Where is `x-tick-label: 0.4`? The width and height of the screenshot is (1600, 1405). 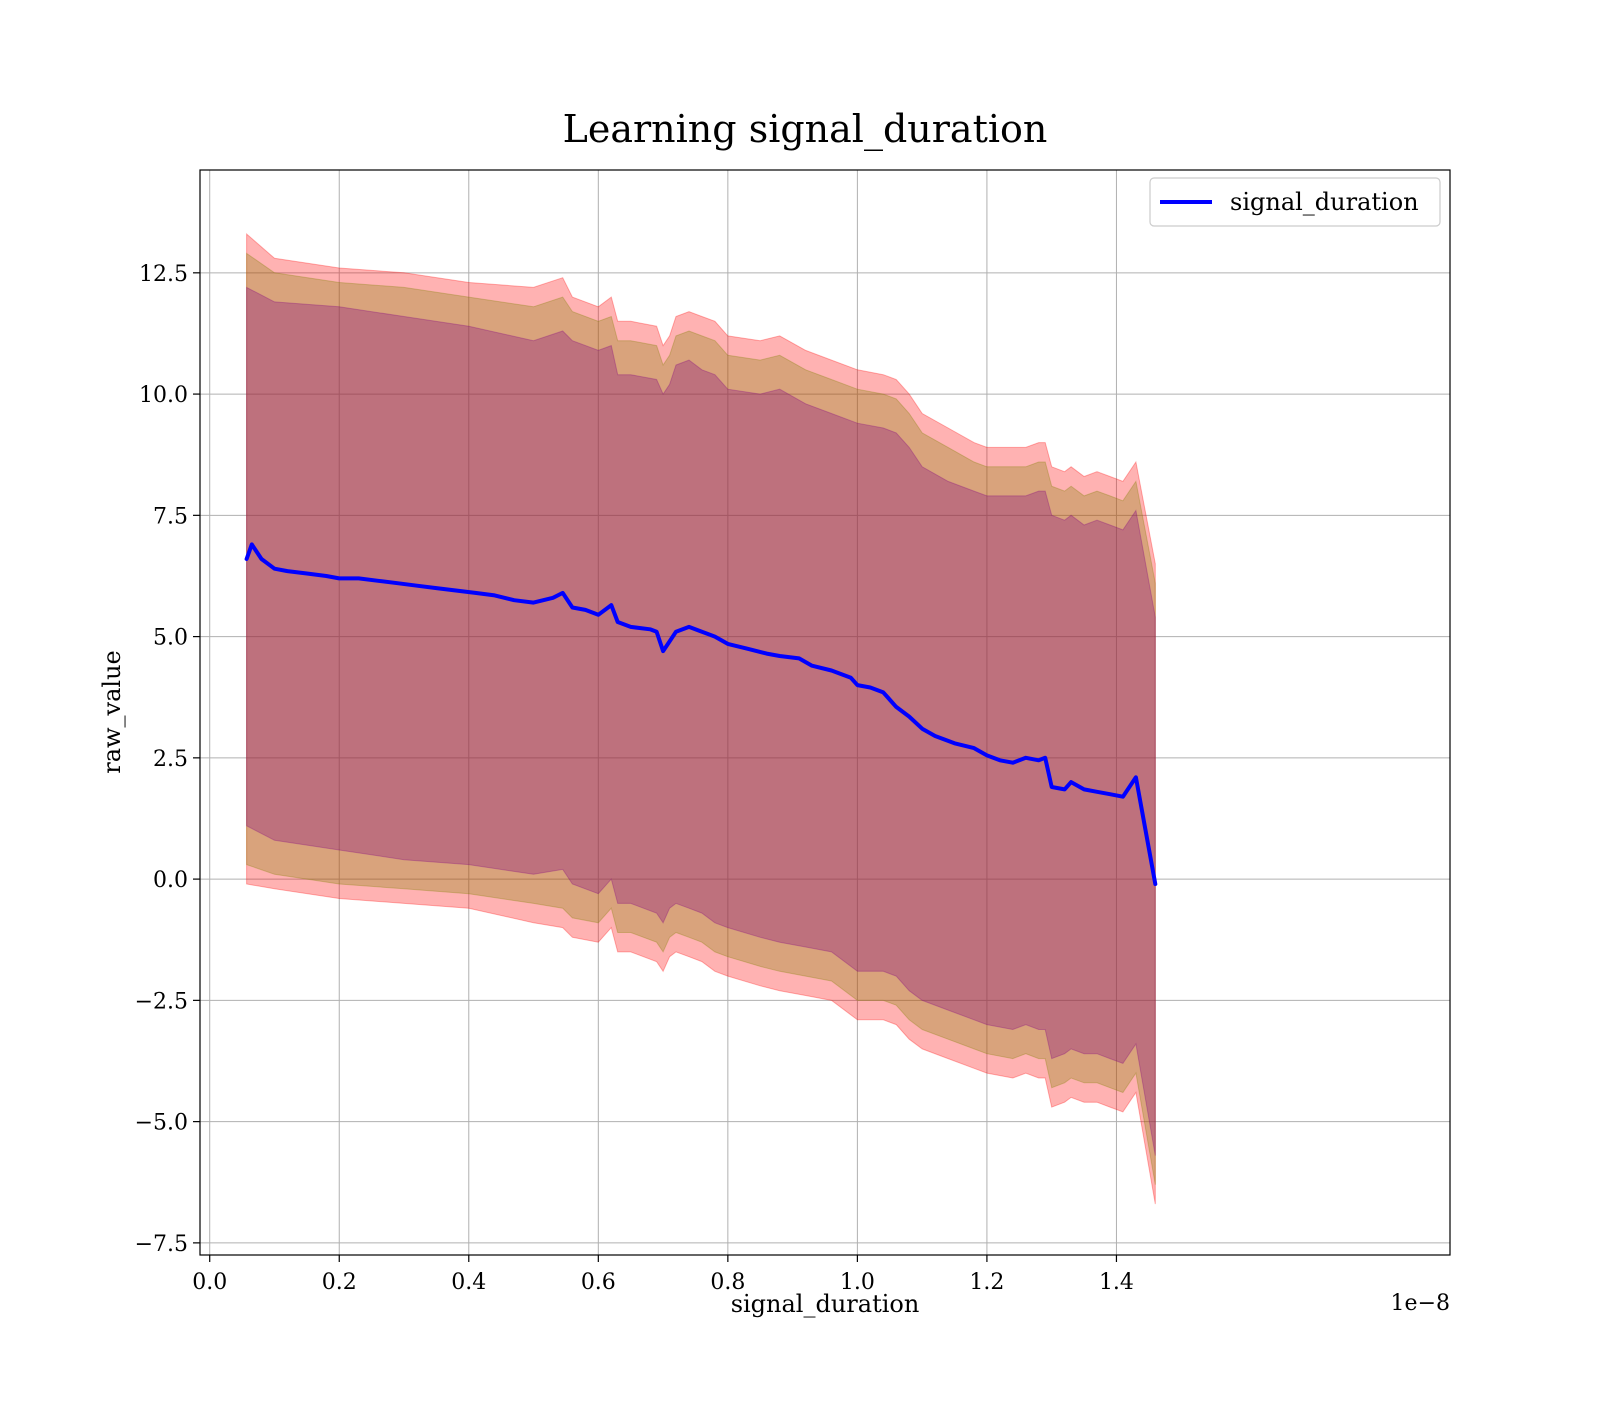 x-tick-label: 0.4 is located at coordinates (468, 1282).